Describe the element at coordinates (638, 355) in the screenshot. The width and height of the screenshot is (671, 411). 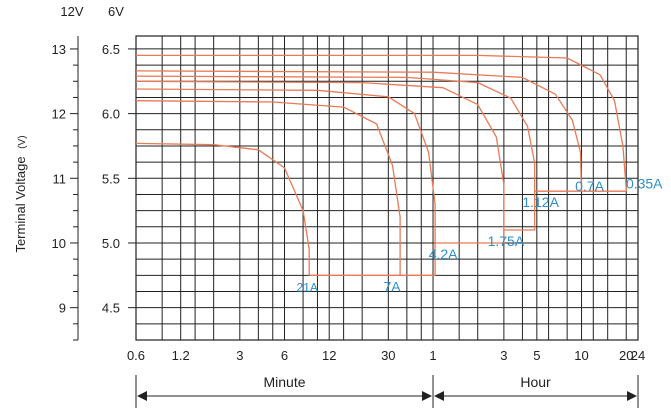
I see `x-axis-tick-label: 24` at that location.